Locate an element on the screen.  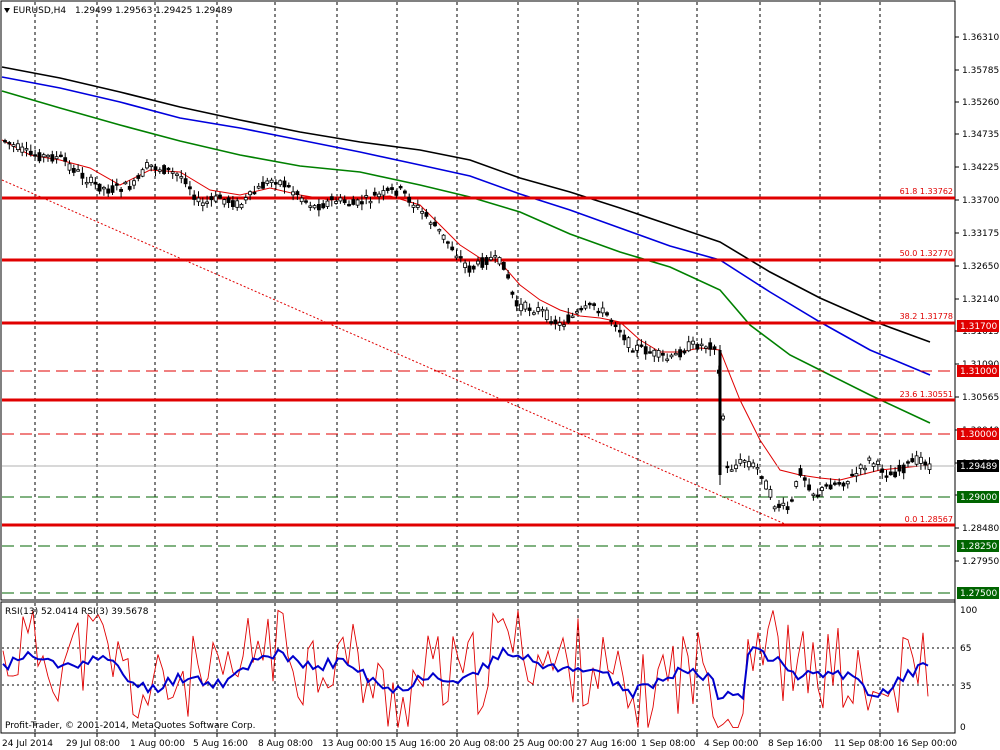
time-axis-label: 15 Aug 16:00 is located at coordinates (415, 744).